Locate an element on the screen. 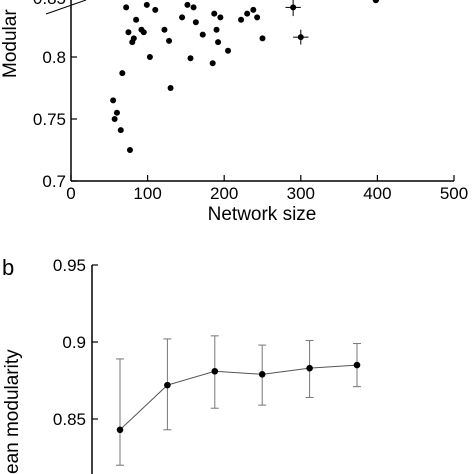 This screenshot has width=474, height=474. scatter-x-tick-label: 0 is located at coordinates (70, 193).